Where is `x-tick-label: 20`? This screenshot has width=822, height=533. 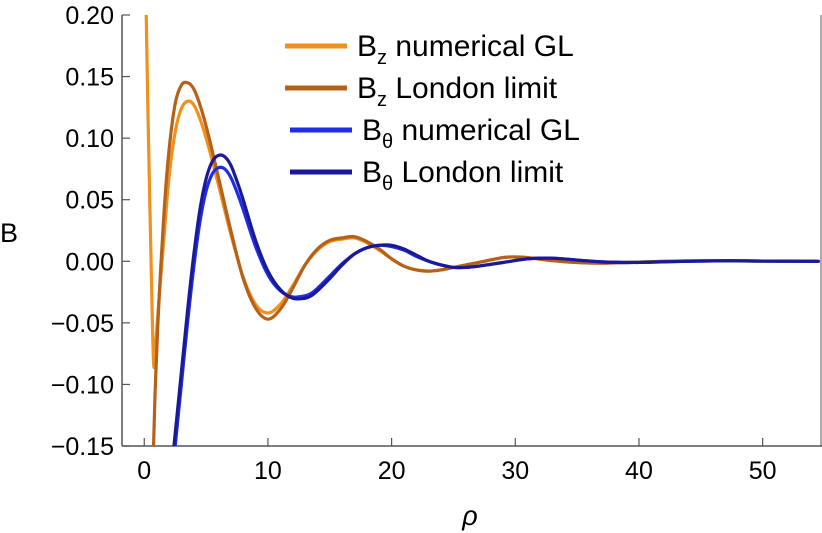 x-tick-label: 20 is located at coordinates (392, 471).